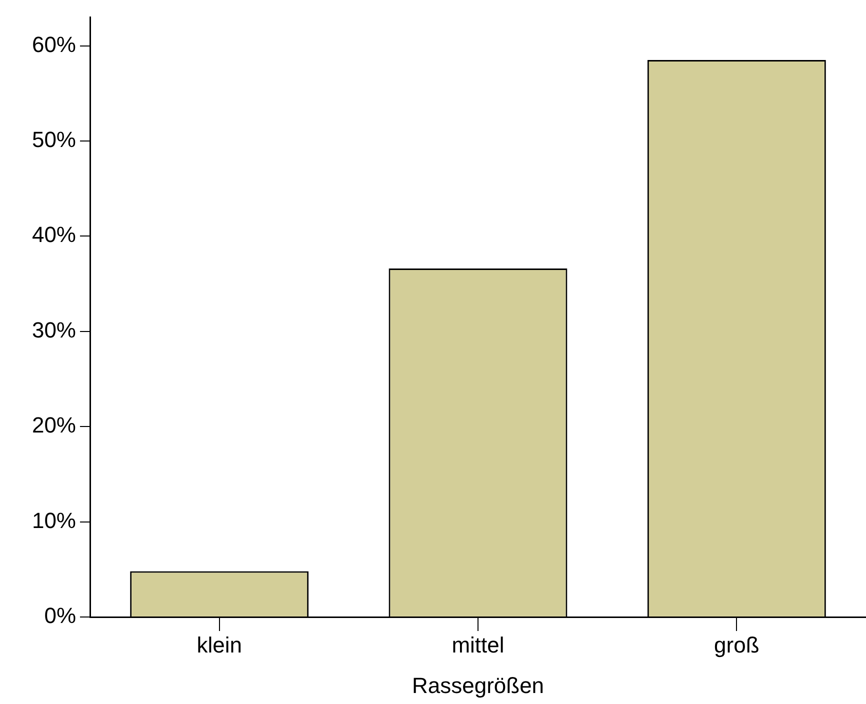 This screenshot has height=704, width=866. Describe the element at coordinates (478, 685) in the screenshot. I see `x-axis-title: Rassegrößen` at that location.